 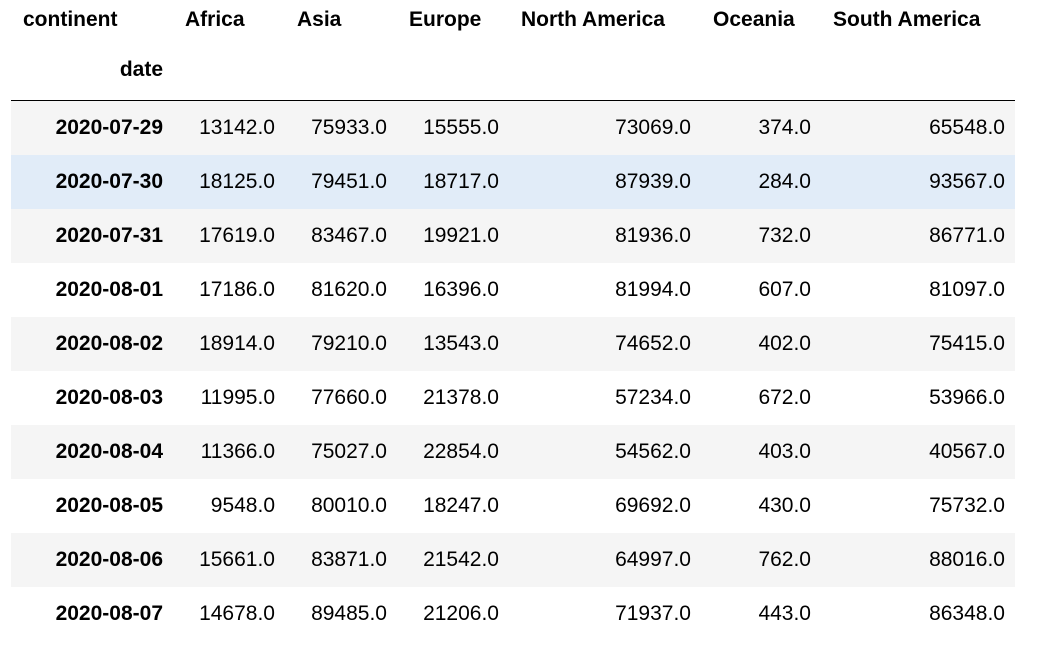 What do you see at coordinates (109, 343) in the screenshot?
I see `row-index-date: 2020-08-02` at bounding box center [109, 343].